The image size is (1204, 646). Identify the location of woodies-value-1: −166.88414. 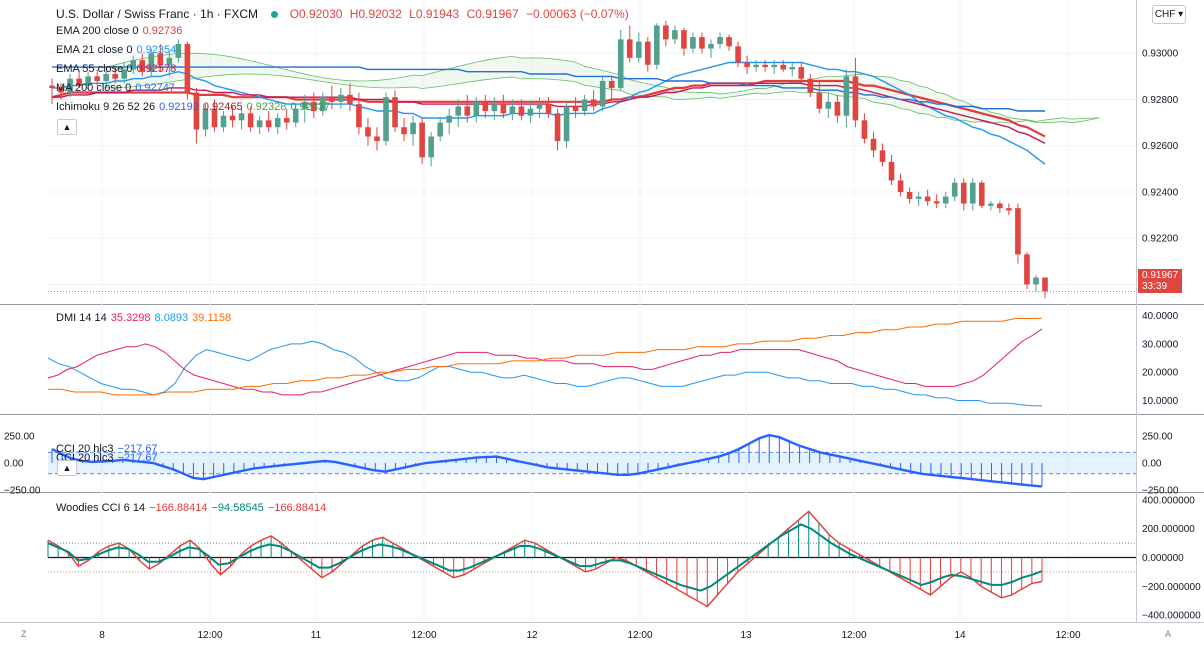
(178, 508).